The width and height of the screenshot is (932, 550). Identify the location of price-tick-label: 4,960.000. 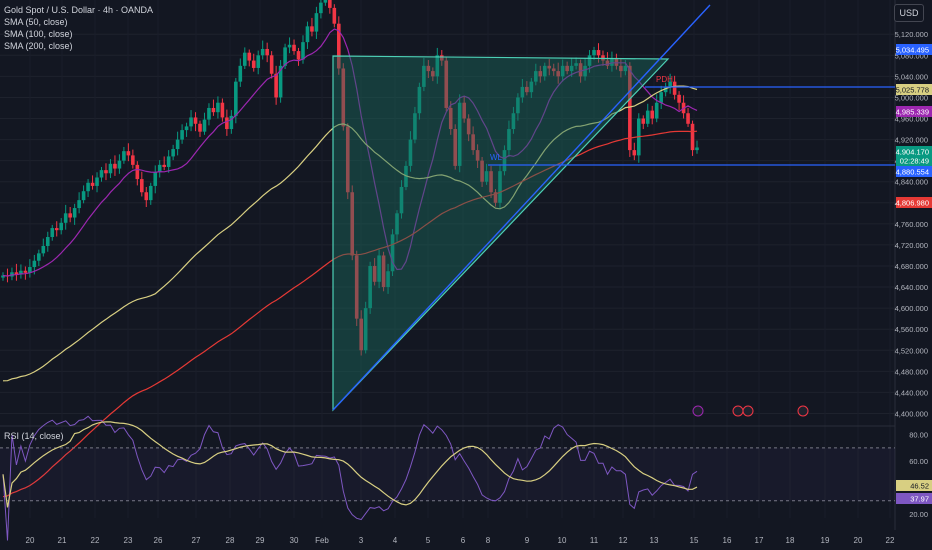
(911, 119).